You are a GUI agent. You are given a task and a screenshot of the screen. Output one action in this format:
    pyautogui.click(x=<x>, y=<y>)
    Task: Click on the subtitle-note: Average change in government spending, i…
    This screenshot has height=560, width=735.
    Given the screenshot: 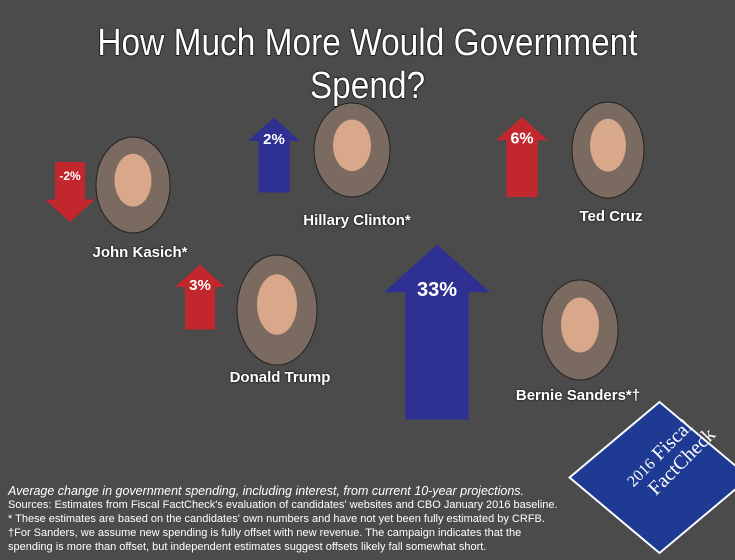 What is the action you would take?
    pyautogui.click(x=266, y=491)
    